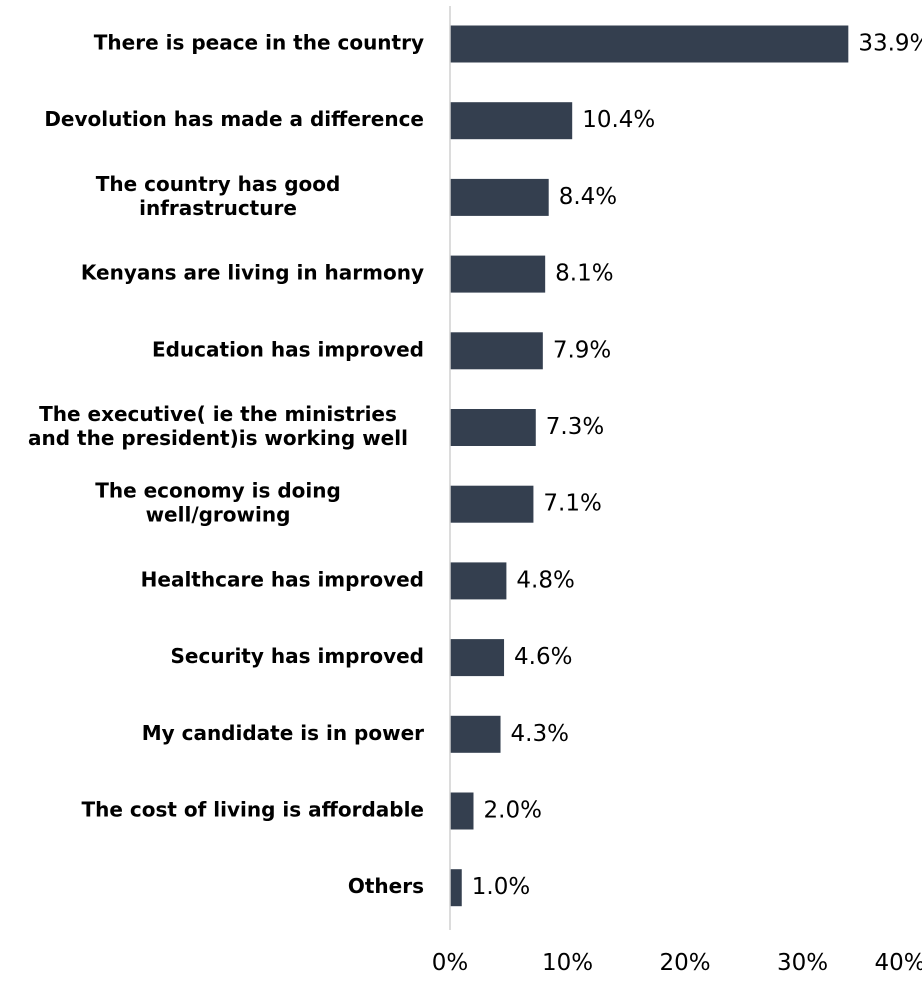 The width and height of the screenshot is (922, 981). I want to click on category-label-line: Devolution has made a difference, so click(234, 119).